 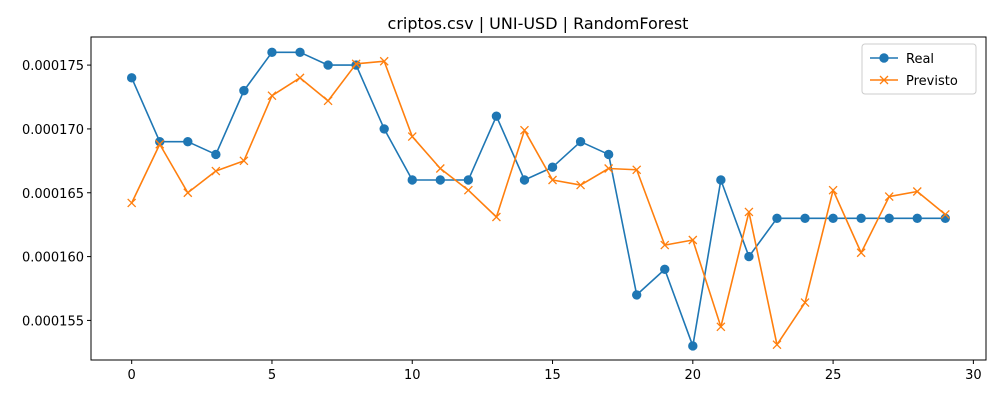 What do you see at coordinates (932, 81) in the screenshot?
I see `legend-label-previsto: Previsto` at bounding box center [932, 81].